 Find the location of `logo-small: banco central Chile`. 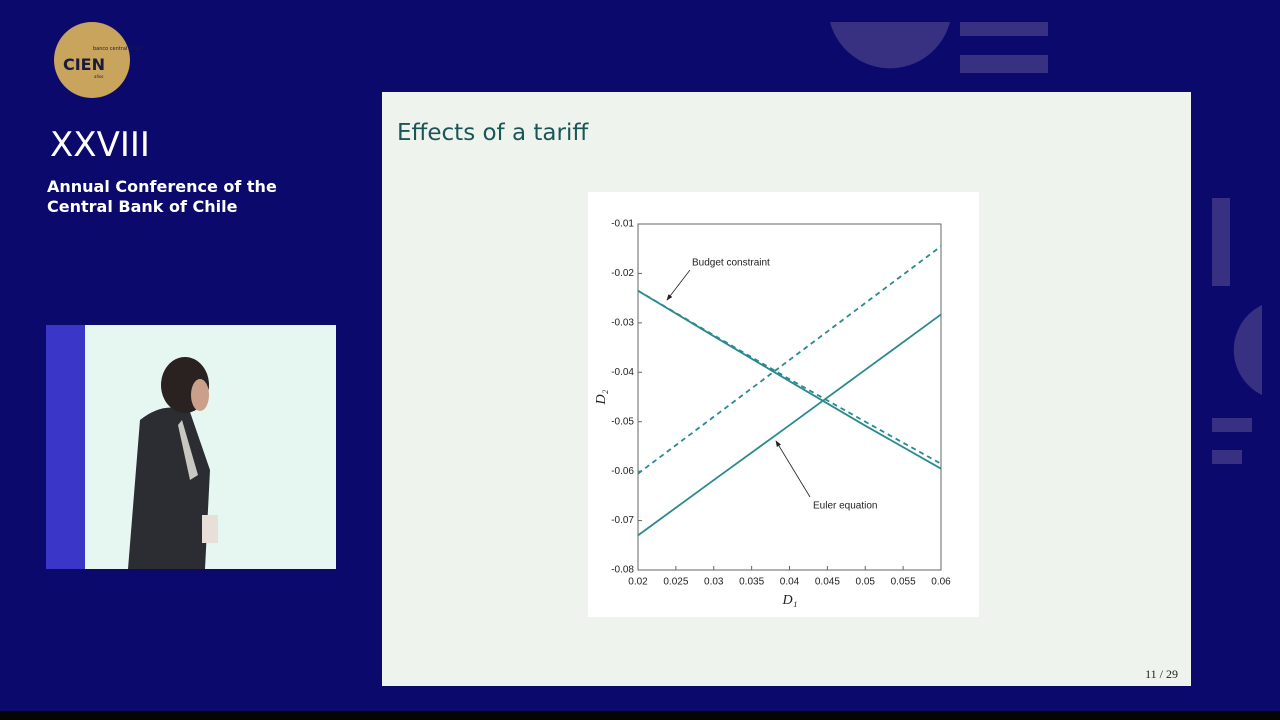

logo-small: banco central Chile is located at coordinates (117, 49).